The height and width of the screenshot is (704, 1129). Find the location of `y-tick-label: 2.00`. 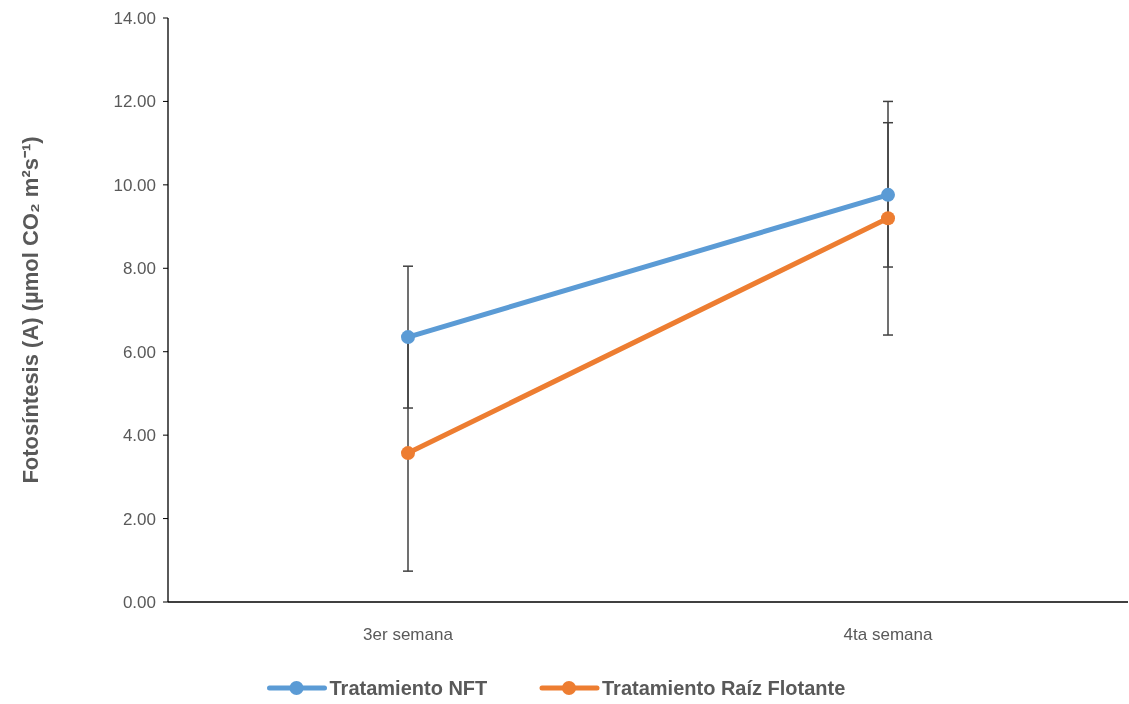

y-tick-label: 2.00 is located at coordinates (139, 519).